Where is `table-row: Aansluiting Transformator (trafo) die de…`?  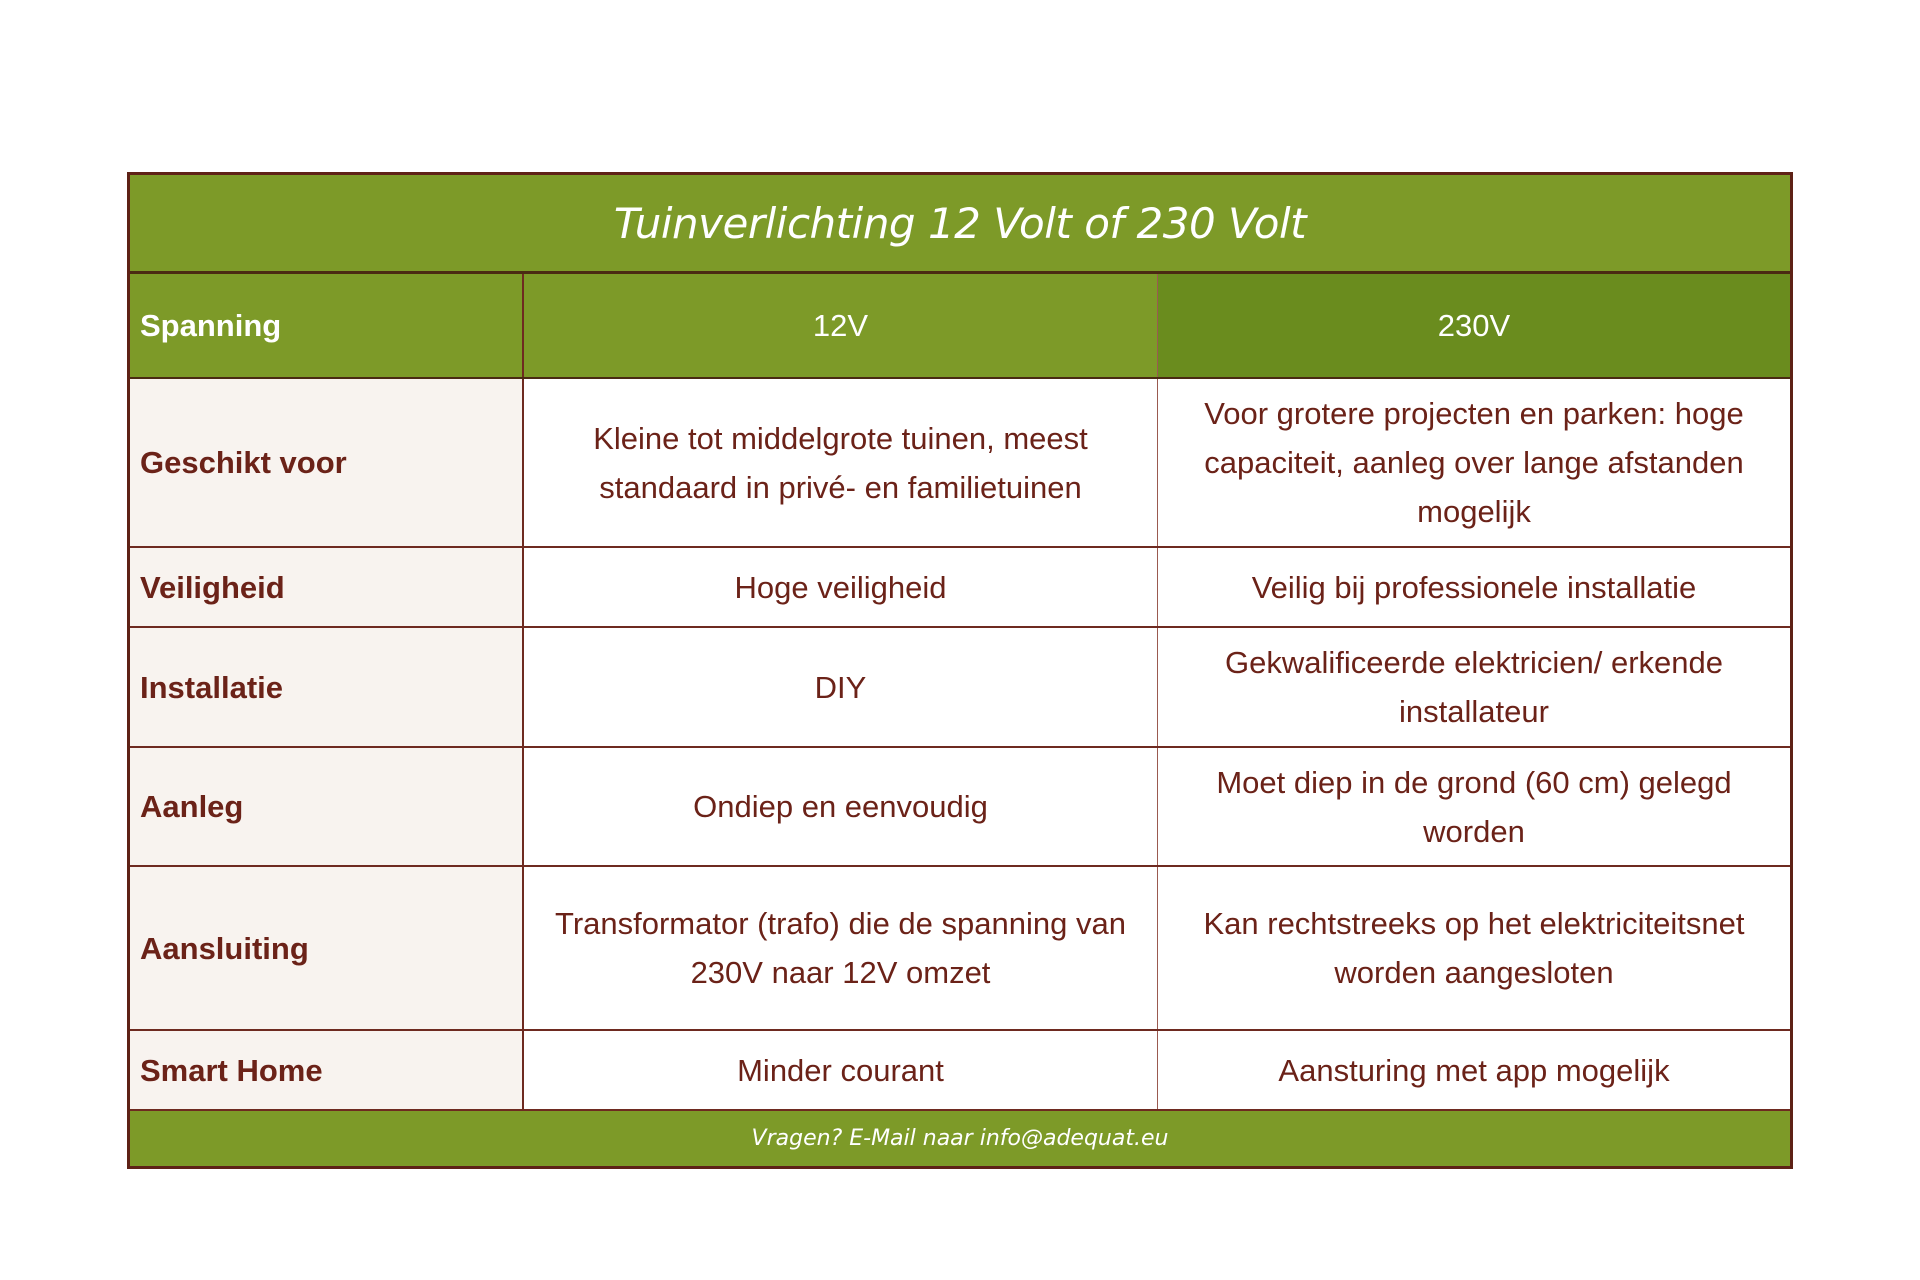 table-row: Aansluiting Transformator (trafo) die de… is located at coordinates (960, 949).